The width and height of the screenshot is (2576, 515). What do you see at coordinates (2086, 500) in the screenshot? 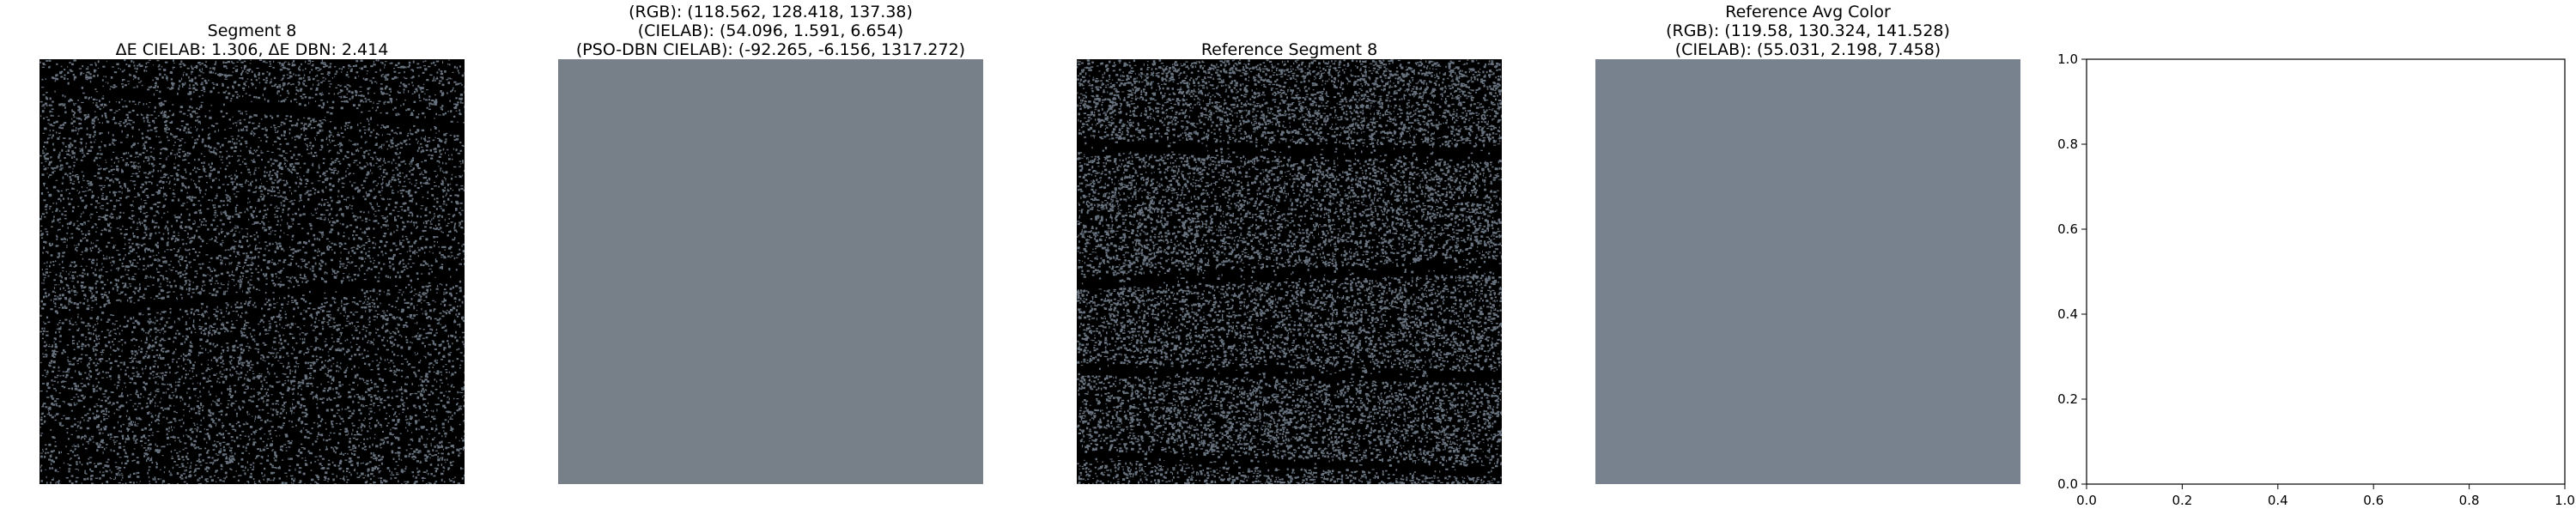
I see `x-tick-label: 0.0` at bounding box center [2086, 500].